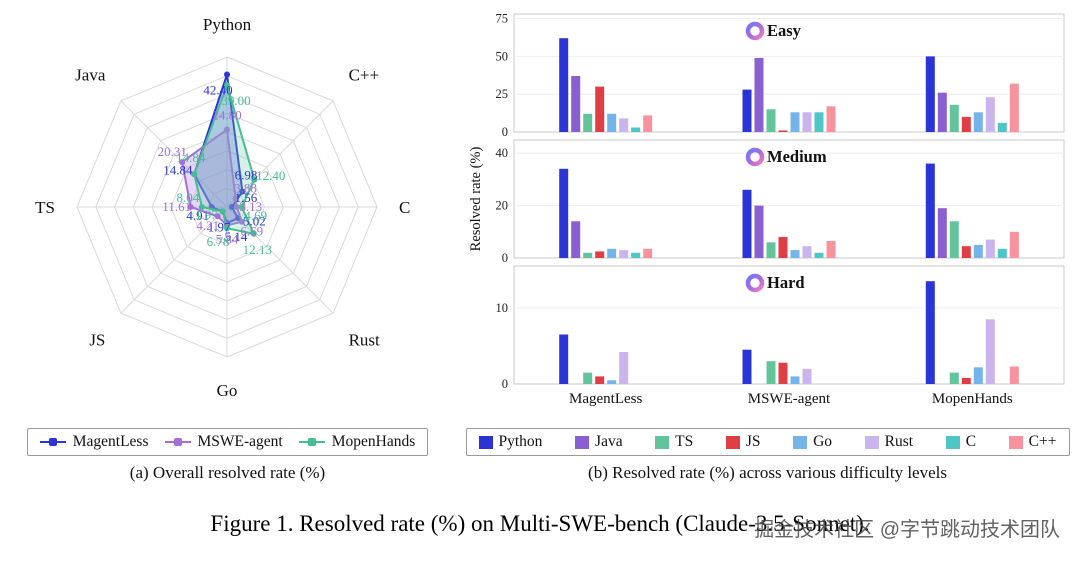 The image size is (1080, 571). What do you see at coordinates (587, 255) in the screenshot?
I see `bar-Medium-MagentLess-TS` at bounding box center [587, 255].